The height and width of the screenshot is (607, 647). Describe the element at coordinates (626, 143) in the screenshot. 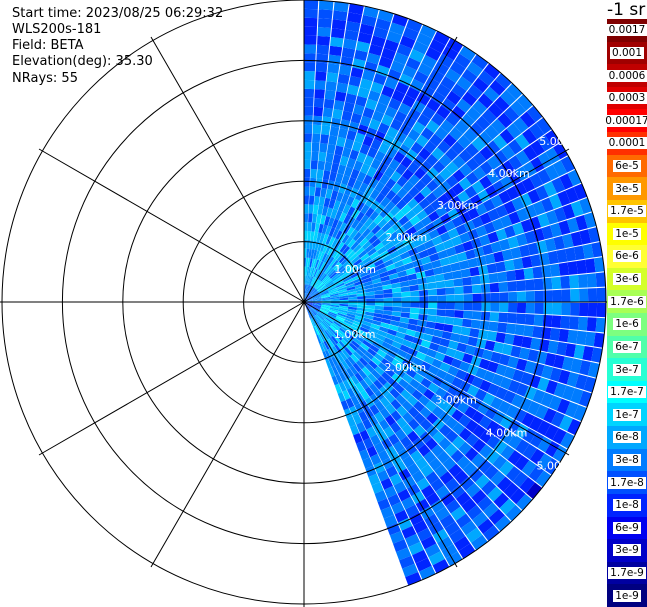

I see `legend-swatch: 0.0001` at that location.